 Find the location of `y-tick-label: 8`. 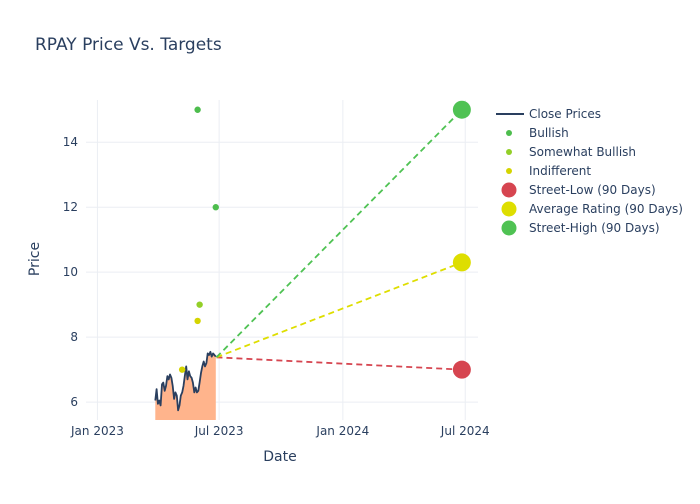

y-tick-label: 8 is located at coordinates (74, 337).